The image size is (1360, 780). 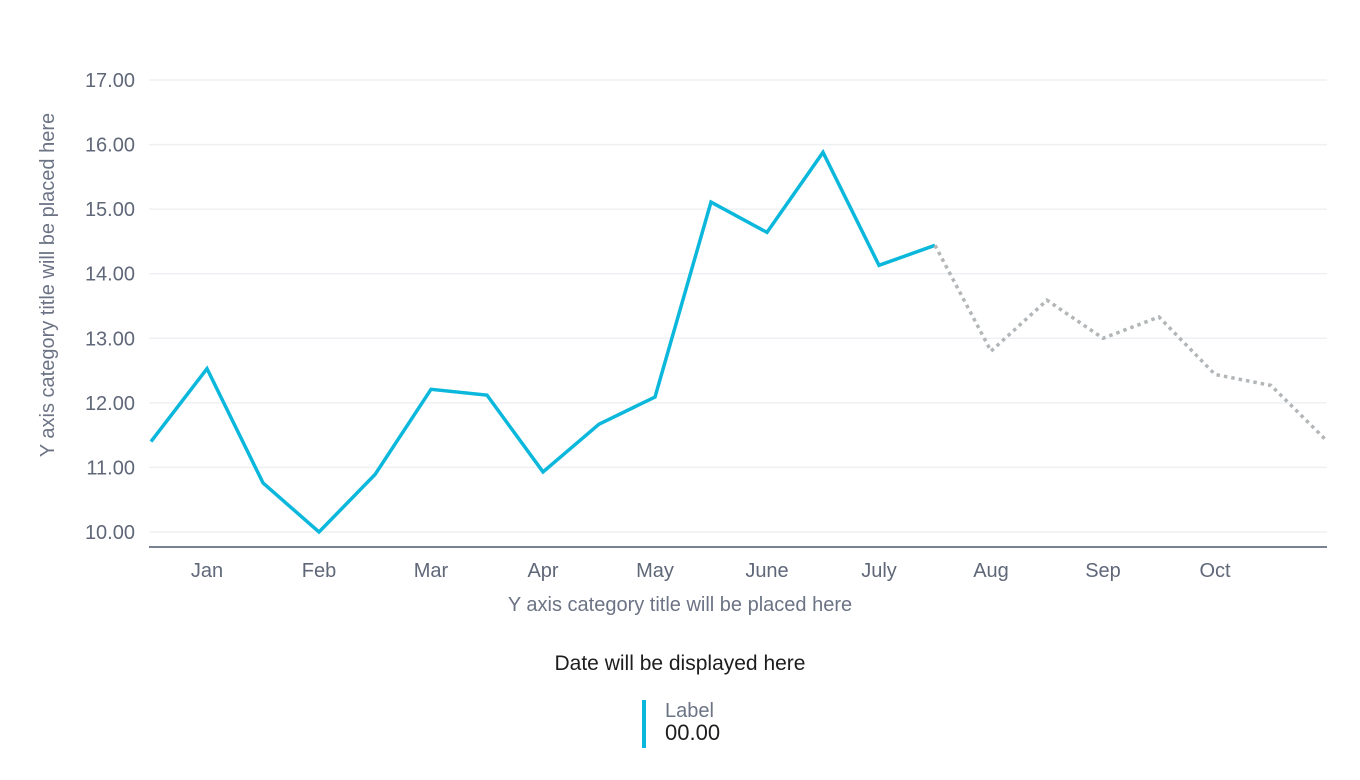 I want to click on y-tick-label: 17.00, so click(x=110, y=81).